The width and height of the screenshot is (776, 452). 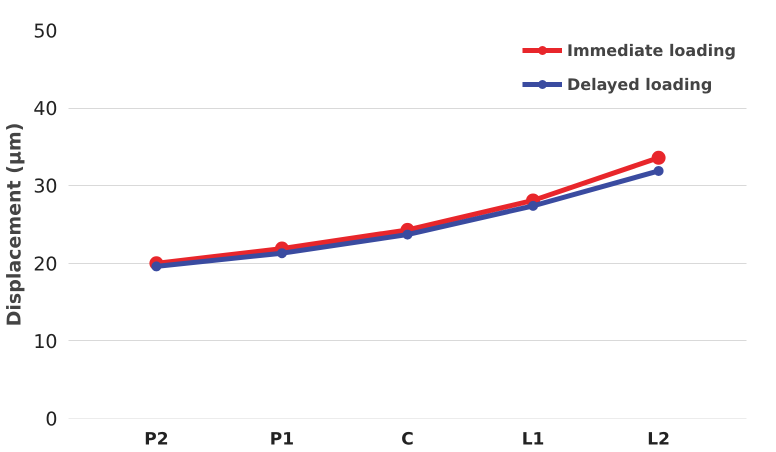 What do you see at coordinates (651, 50) in the screenshot?
I see `legend-label: Immediate loading` at bounding box center [651, 50].